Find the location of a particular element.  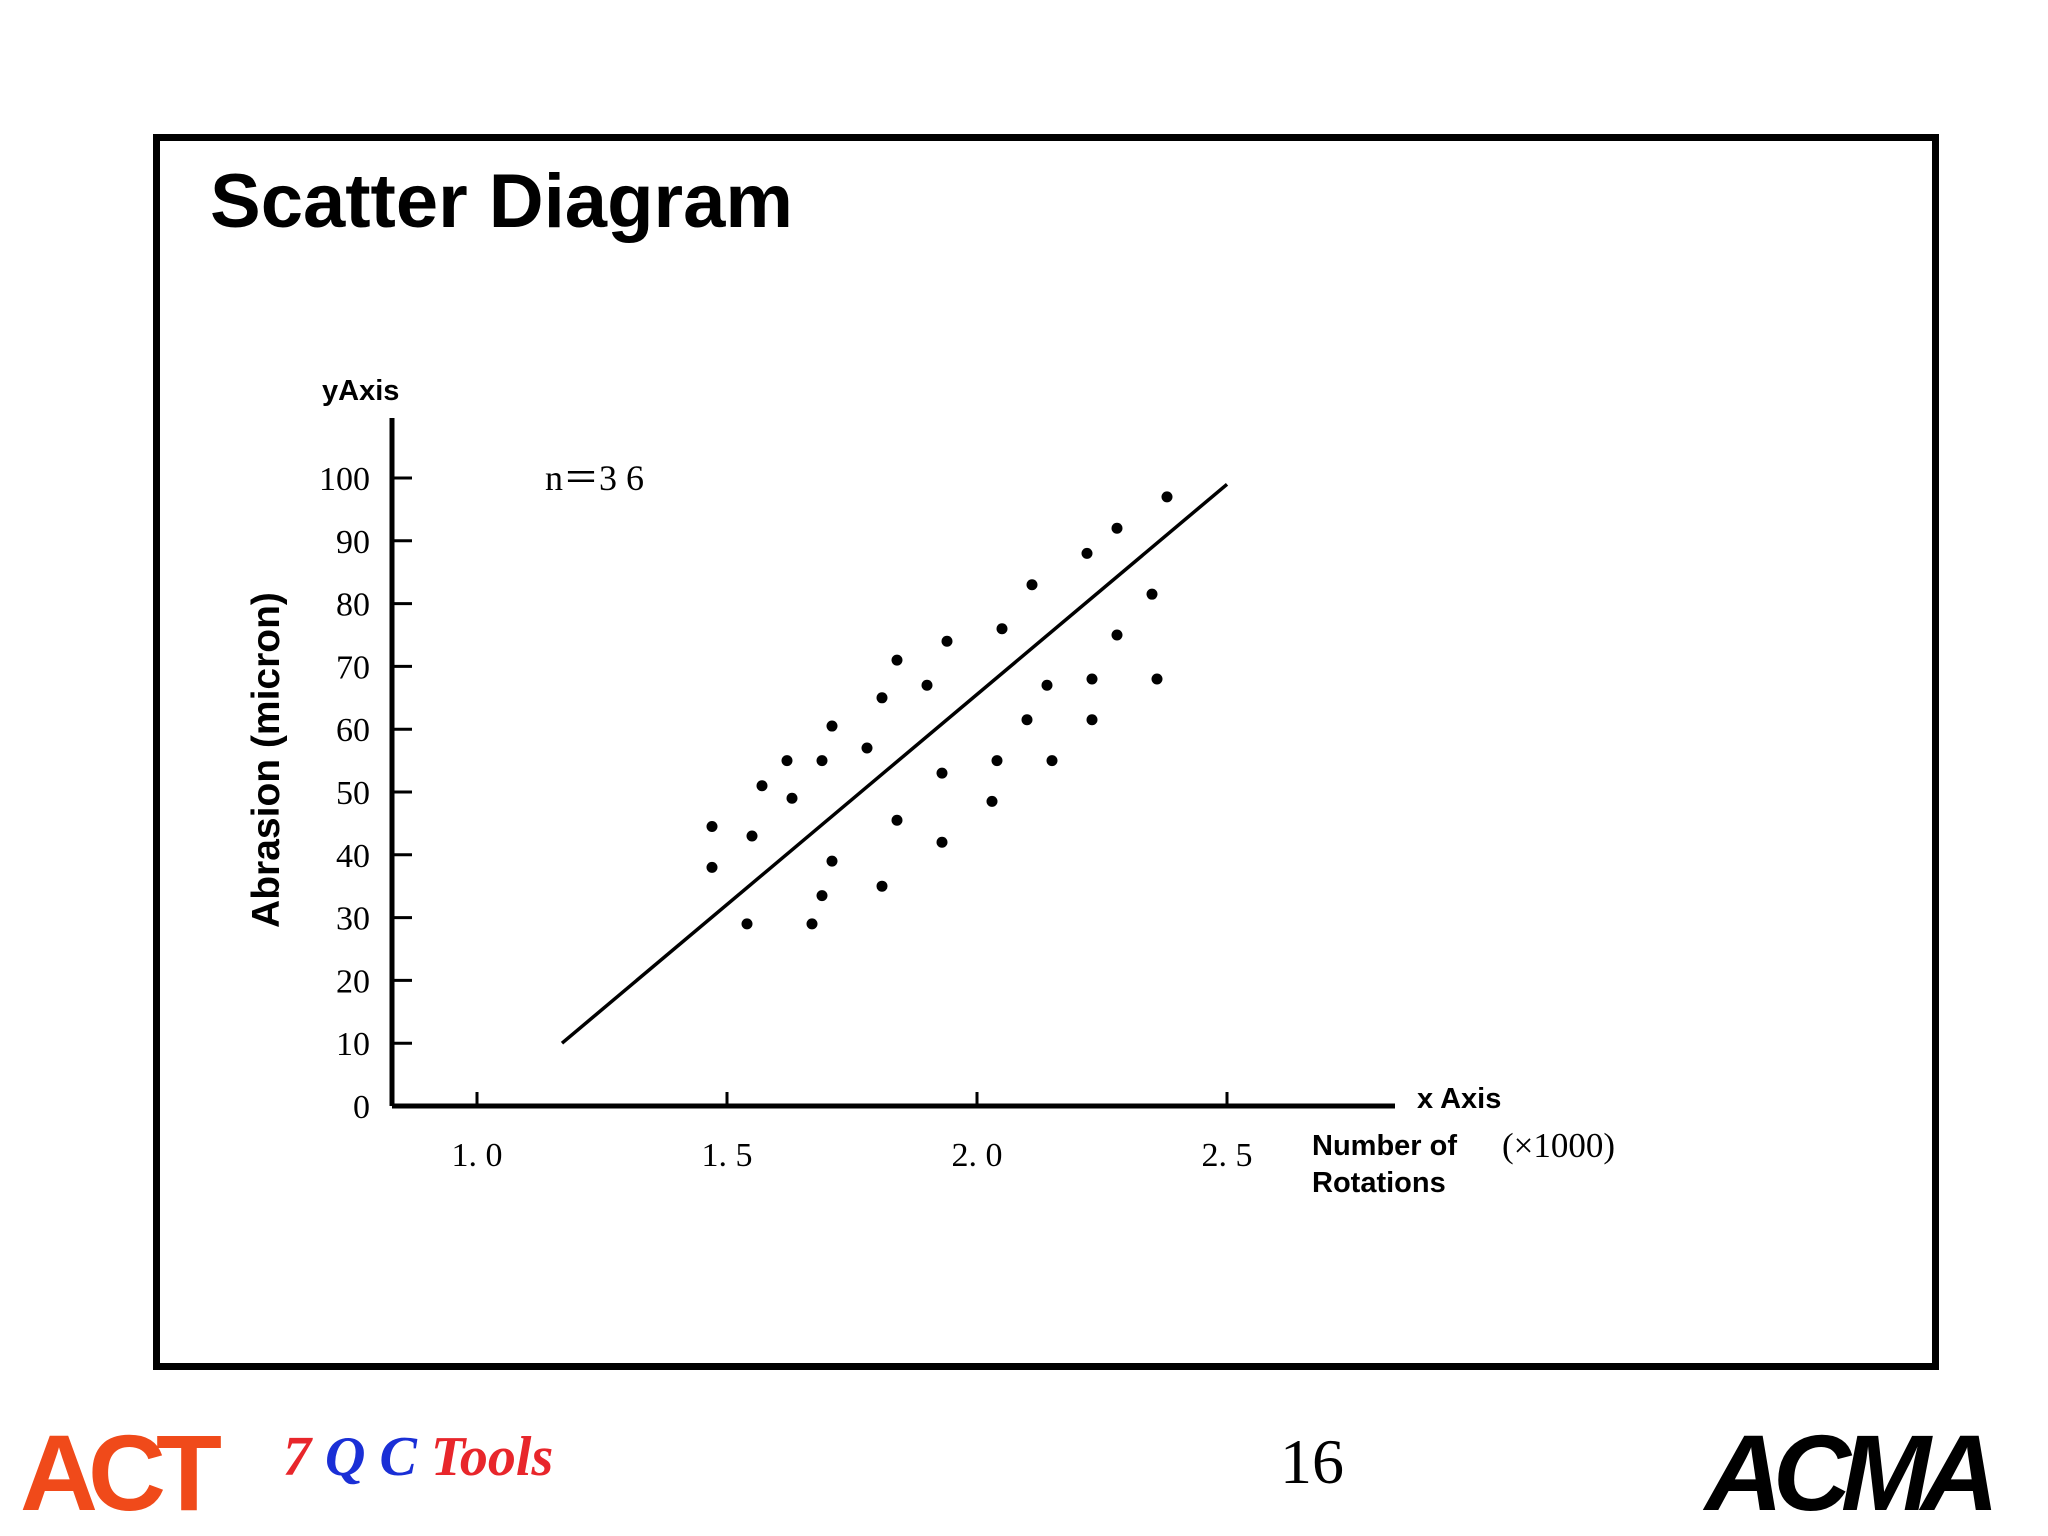

x-axis-name: x Axis is located at coordinates (1459, 1099).